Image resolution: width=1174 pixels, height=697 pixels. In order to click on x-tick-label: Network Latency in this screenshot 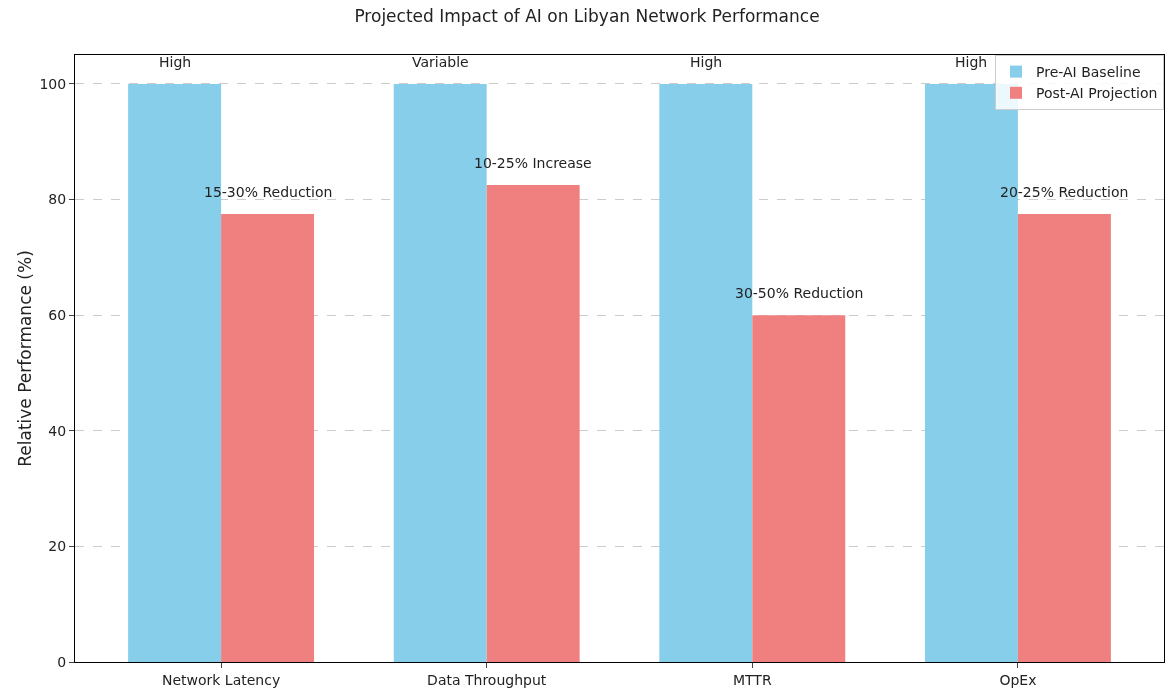, I will do `click(221, 679)`.